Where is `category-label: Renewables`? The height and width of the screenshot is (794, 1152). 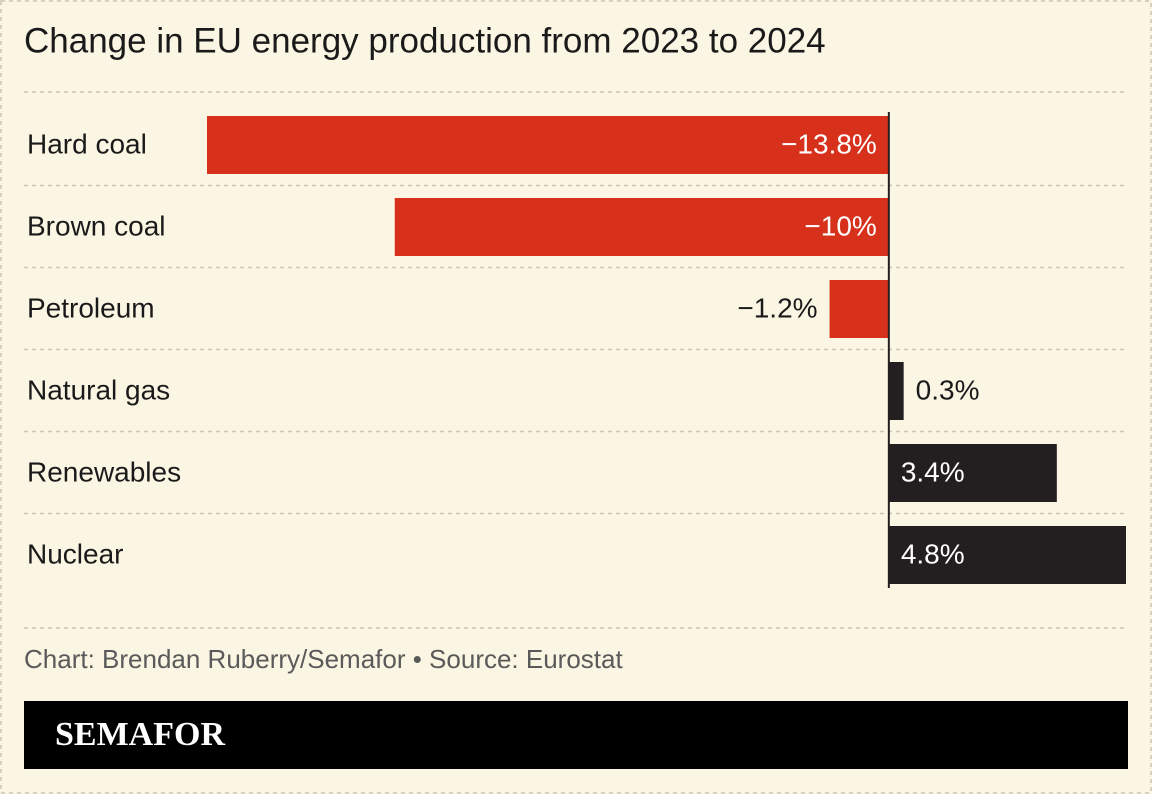
category-label: Renewables is located at coordinates (104, 471).